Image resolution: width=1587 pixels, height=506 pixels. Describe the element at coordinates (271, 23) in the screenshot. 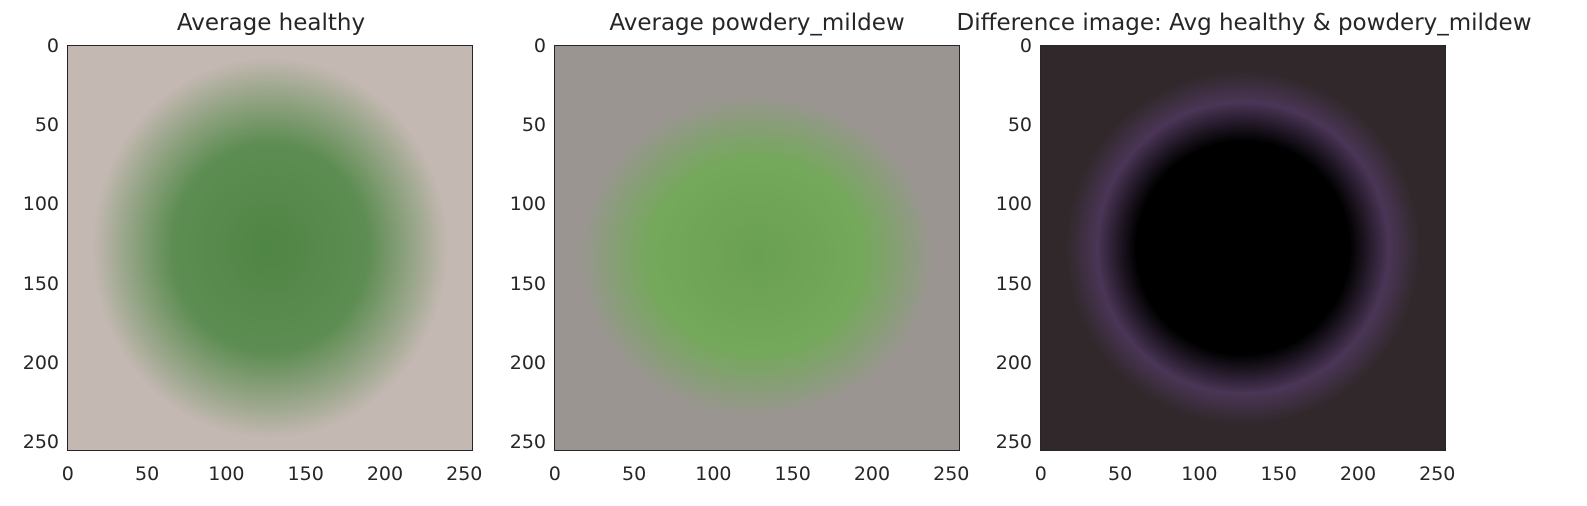

I see `panel-title-healthy: Average healthy` at that location.